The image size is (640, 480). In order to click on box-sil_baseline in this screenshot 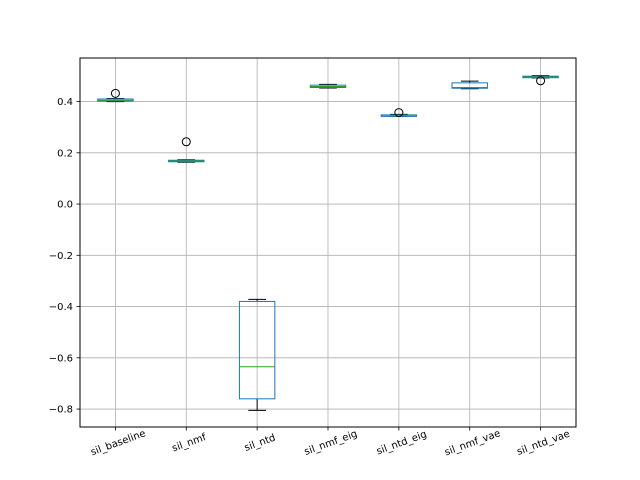, I will do `click(115, 95)`.